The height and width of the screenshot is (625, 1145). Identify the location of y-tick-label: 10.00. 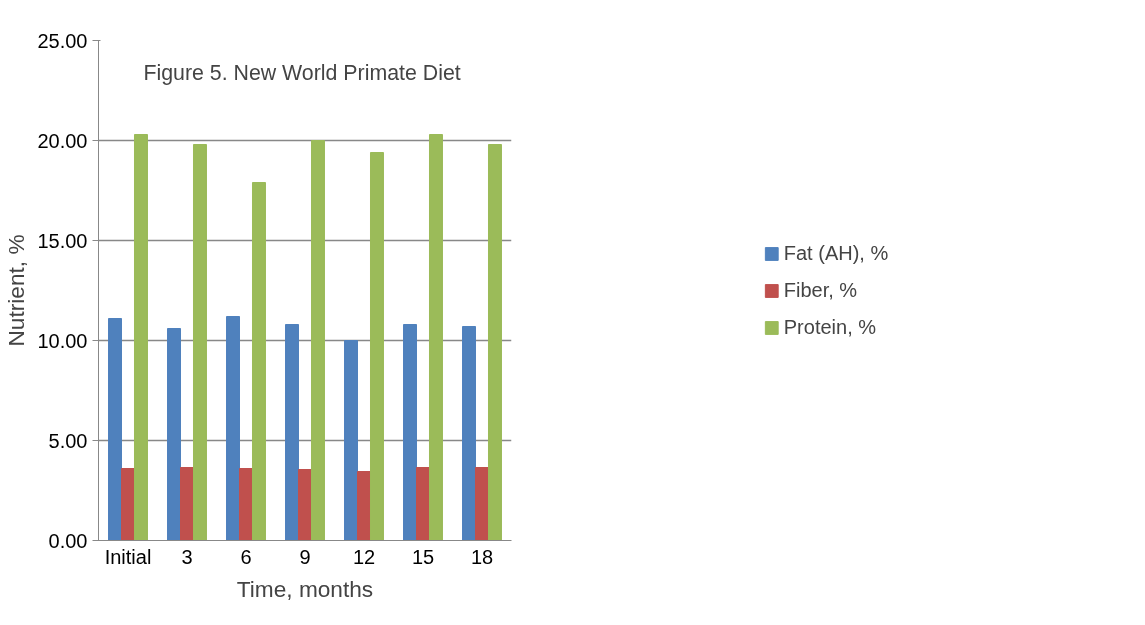
(62, 340).